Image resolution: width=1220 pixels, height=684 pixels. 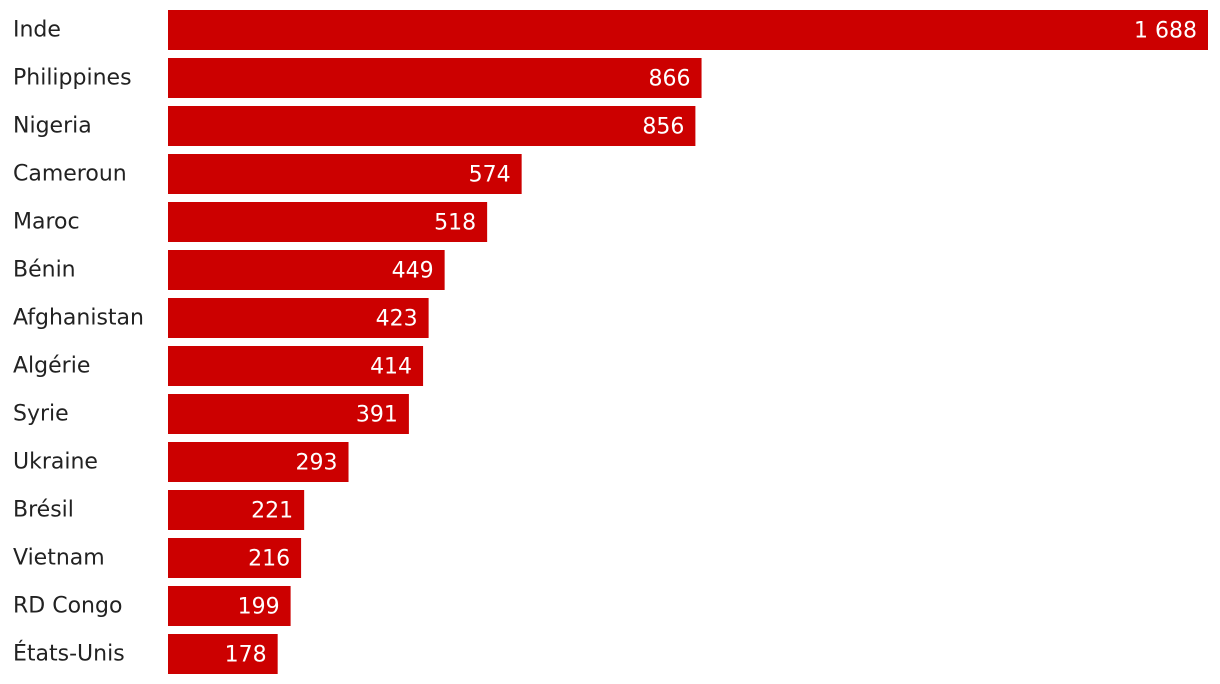 What do you see at coordinates (43, 510) in the screenshot?
I see `category-label: Brésil` at bounding box center [43, 510].